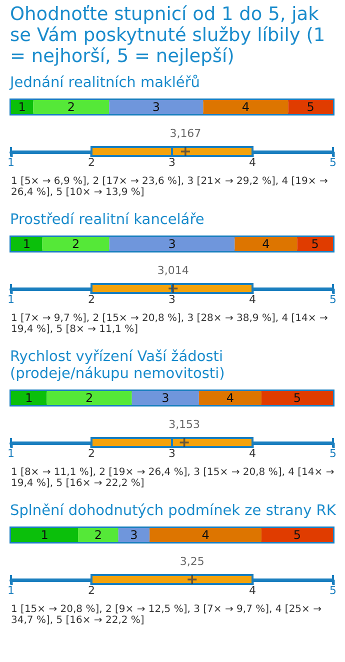  I want to click on text: 3,153, so click(184, 424).